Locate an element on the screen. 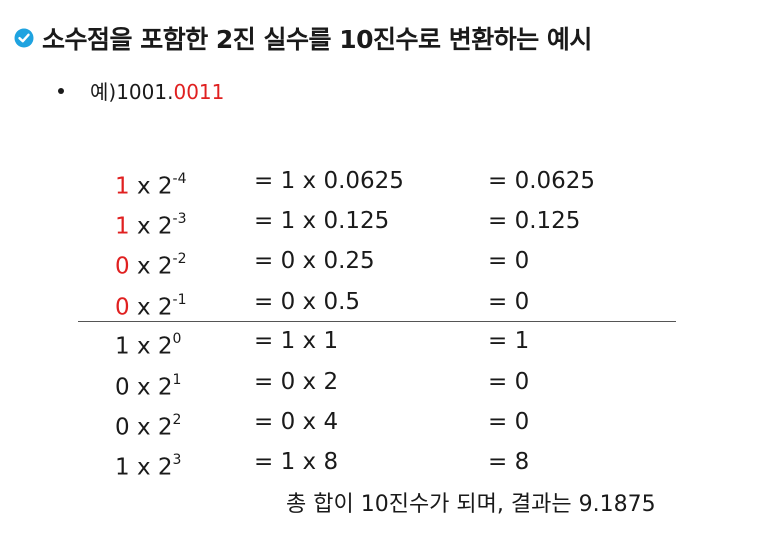 The image size is (766, 540). term-cell: 0 x 22 is located at coordinates (148, 425).